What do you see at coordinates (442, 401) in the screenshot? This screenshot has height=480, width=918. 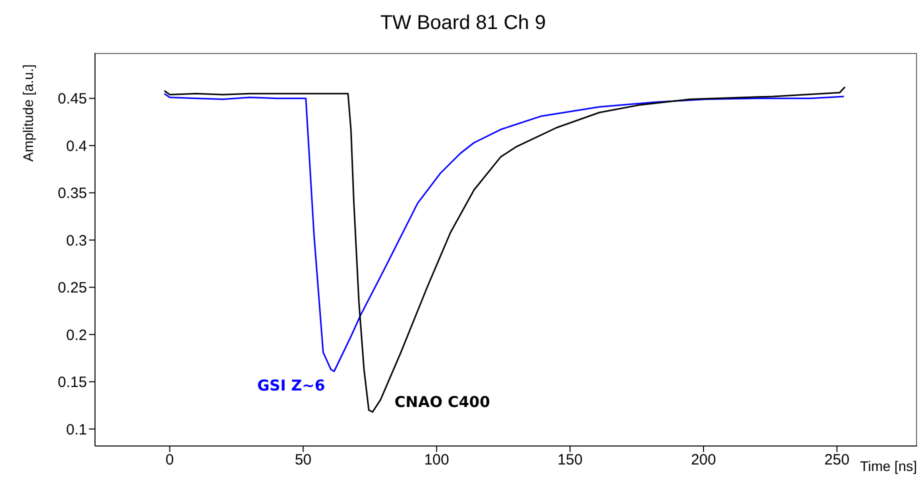 I see `series-label: CNAO C400` at bounding box center [442, 401].